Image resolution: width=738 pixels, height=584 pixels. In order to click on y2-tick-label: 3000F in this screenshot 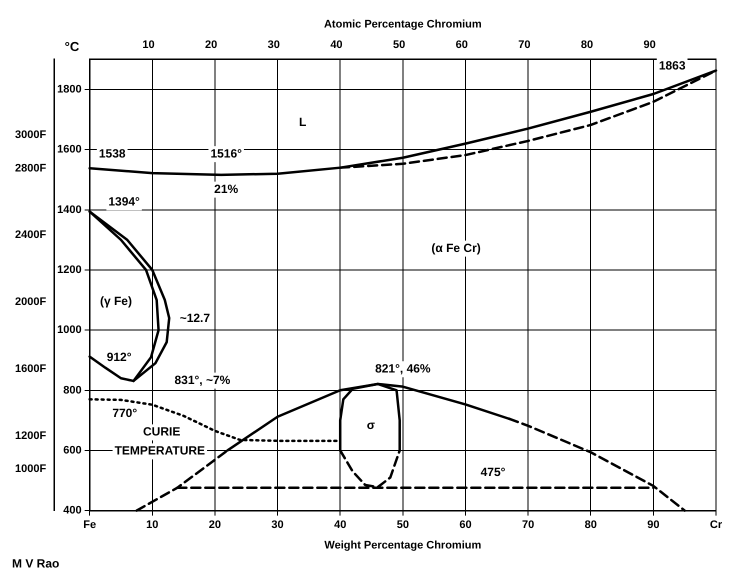, I will do `click(30, 134)`.